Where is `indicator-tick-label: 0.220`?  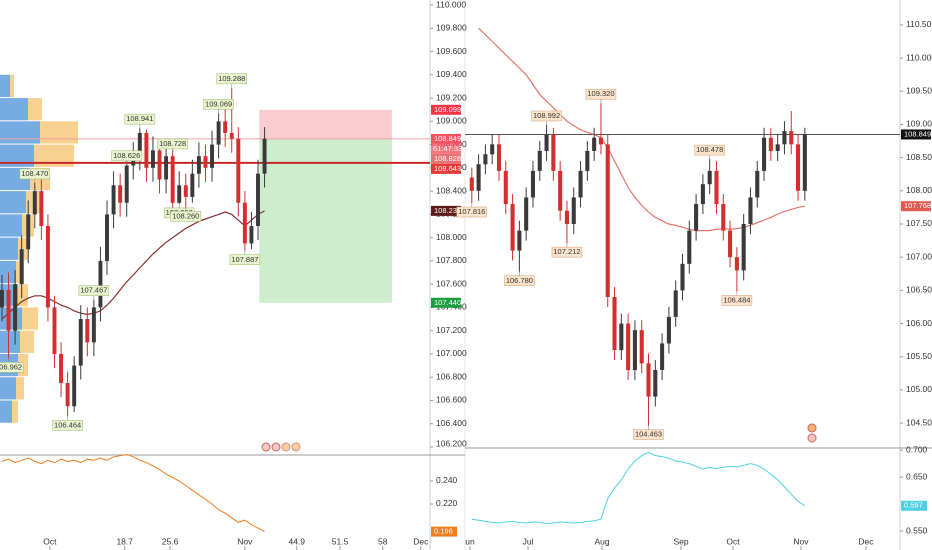
indicator-tick-label: 0.220 is located at coordinates (447, 503).